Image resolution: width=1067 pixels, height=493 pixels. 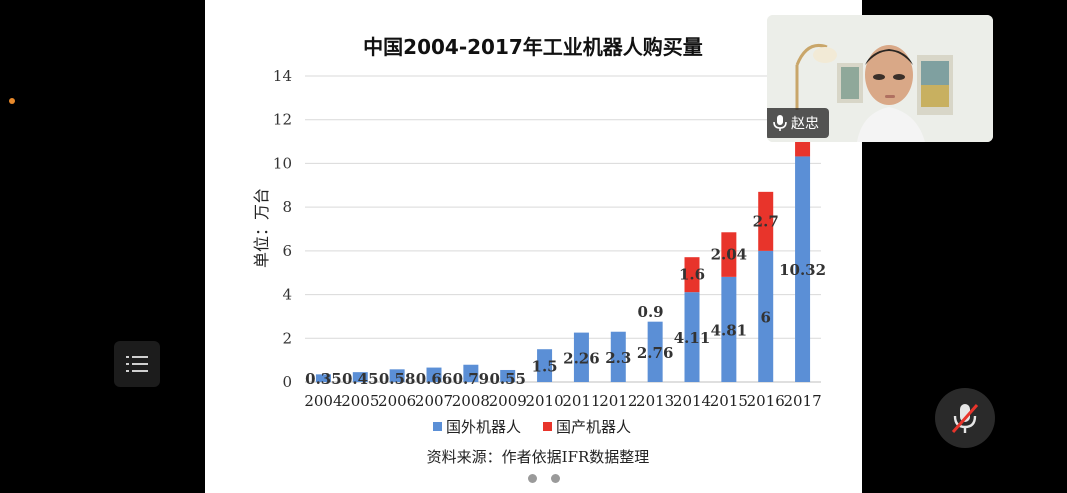 I want to click on mute-toggle-button, so click(x=965, y=418).